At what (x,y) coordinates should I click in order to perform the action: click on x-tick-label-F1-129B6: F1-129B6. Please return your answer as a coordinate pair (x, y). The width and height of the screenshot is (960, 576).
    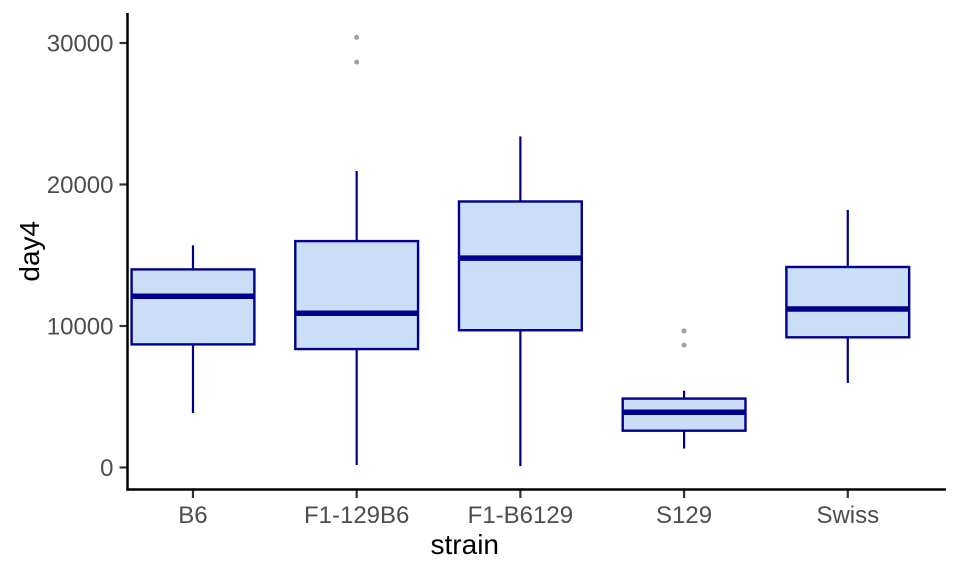
    Looking at the image, I should click on (356, 515).